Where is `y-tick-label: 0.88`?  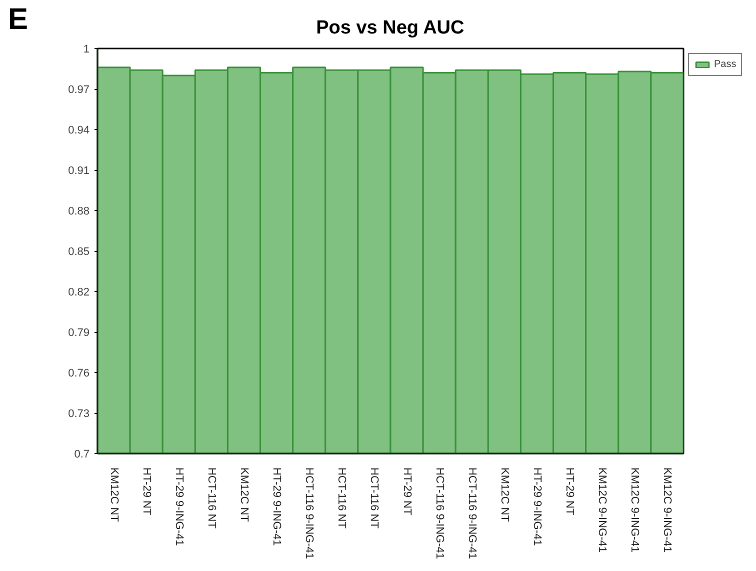
y-tick-label: 0.88 is located at coordinates (79, 212).